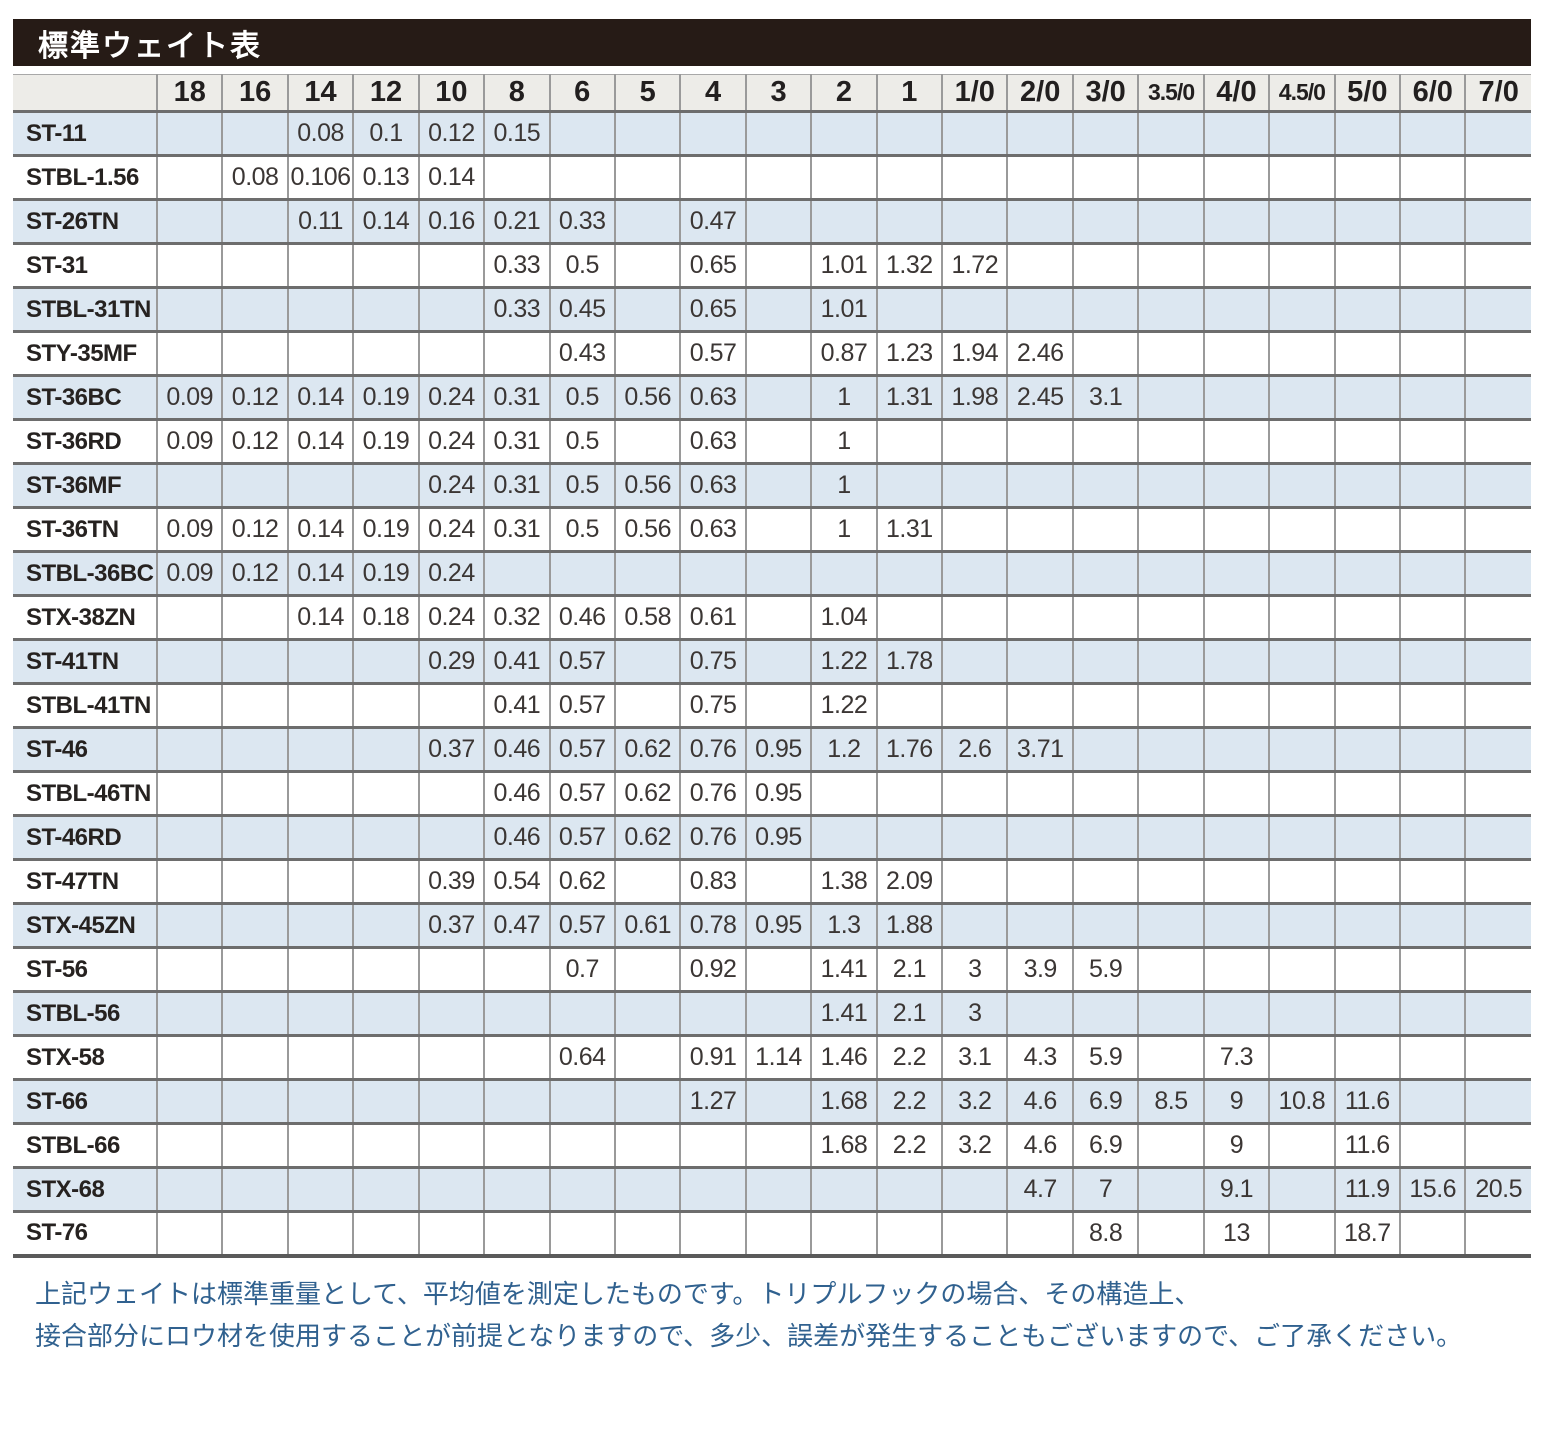 The width and height of the screenshot is (1552, 1430). I want to click on weight-cell: 0.08, so click(254, 178).